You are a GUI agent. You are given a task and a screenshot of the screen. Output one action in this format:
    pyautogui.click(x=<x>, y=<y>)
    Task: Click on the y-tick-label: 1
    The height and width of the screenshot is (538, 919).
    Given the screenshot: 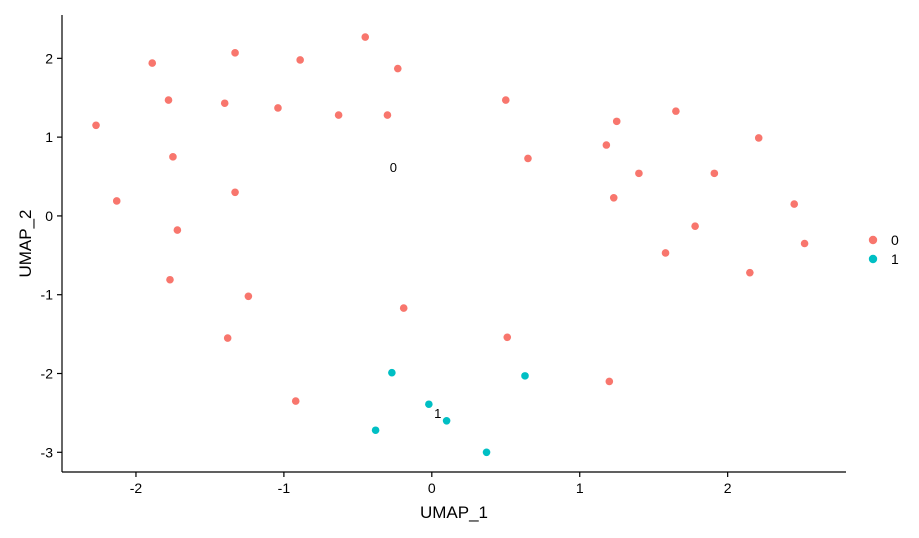 What is the action you would take?
    pyautogui.click(x=49, y=137)
    